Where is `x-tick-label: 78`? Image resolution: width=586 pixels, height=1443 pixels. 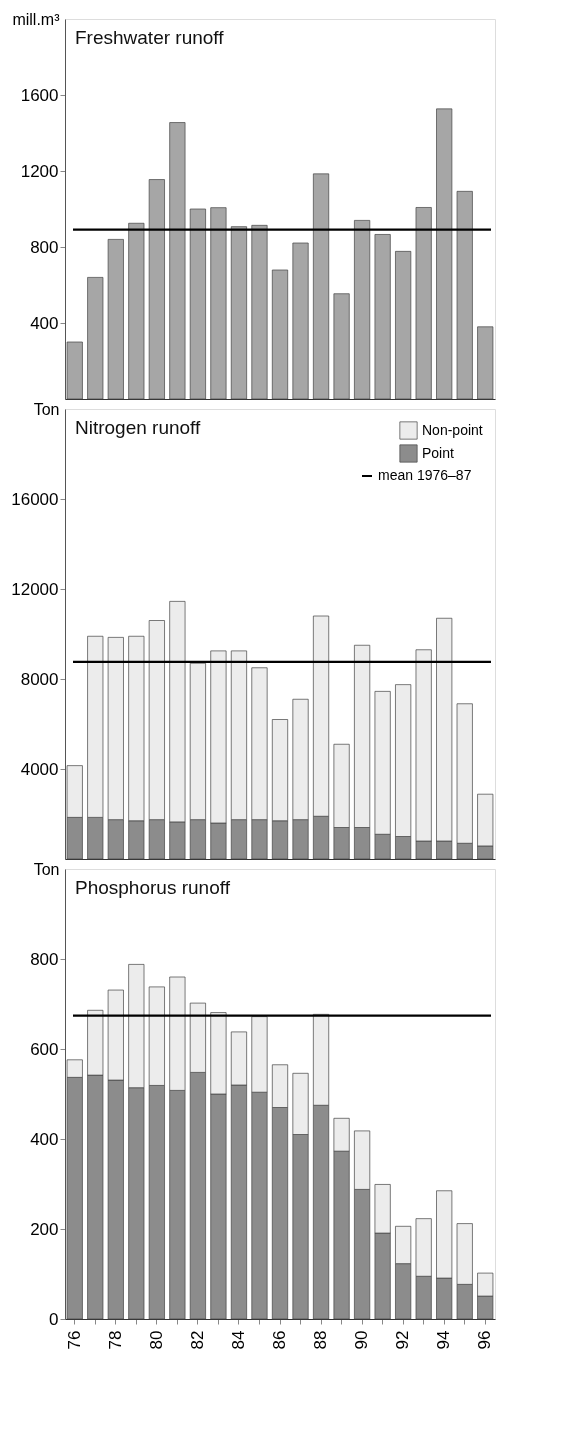
x-tick-label: 78 is located at coordinates (115, 1340).